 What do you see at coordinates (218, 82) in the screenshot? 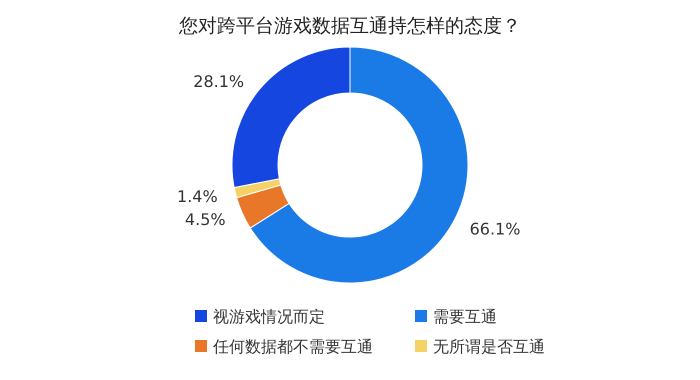
I see `data-label: 28.1%` at bounding box center [218, 82].